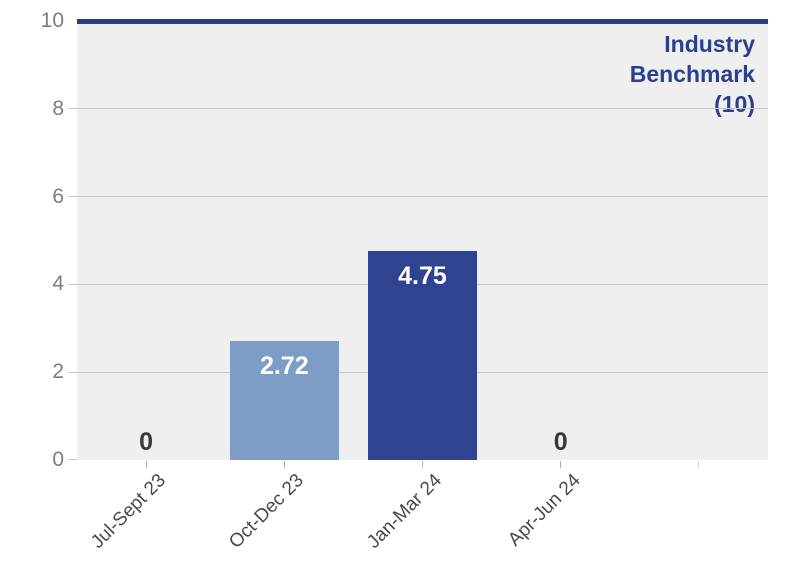 The height and width of the screenshot is (575, 796). I want to click on y-tick-label-4: 4, so click(58, 284).